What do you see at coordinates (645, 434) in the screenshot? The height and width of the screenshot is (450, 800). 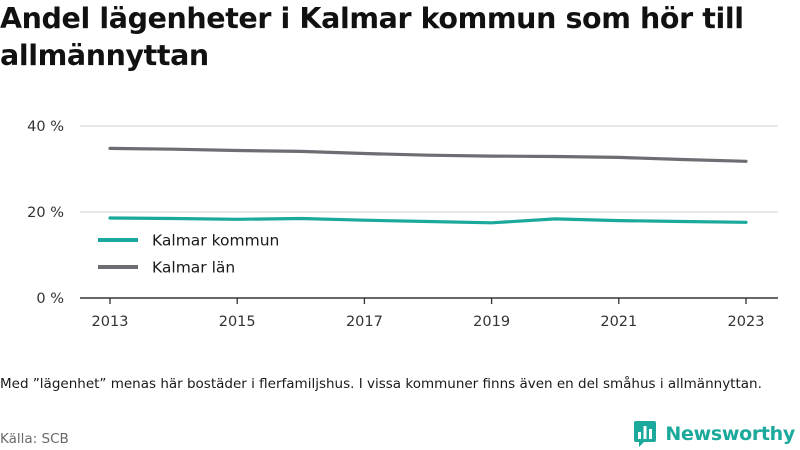 I see `bar-chart-speech-bubble-icon` at bounding box center [645, 434].